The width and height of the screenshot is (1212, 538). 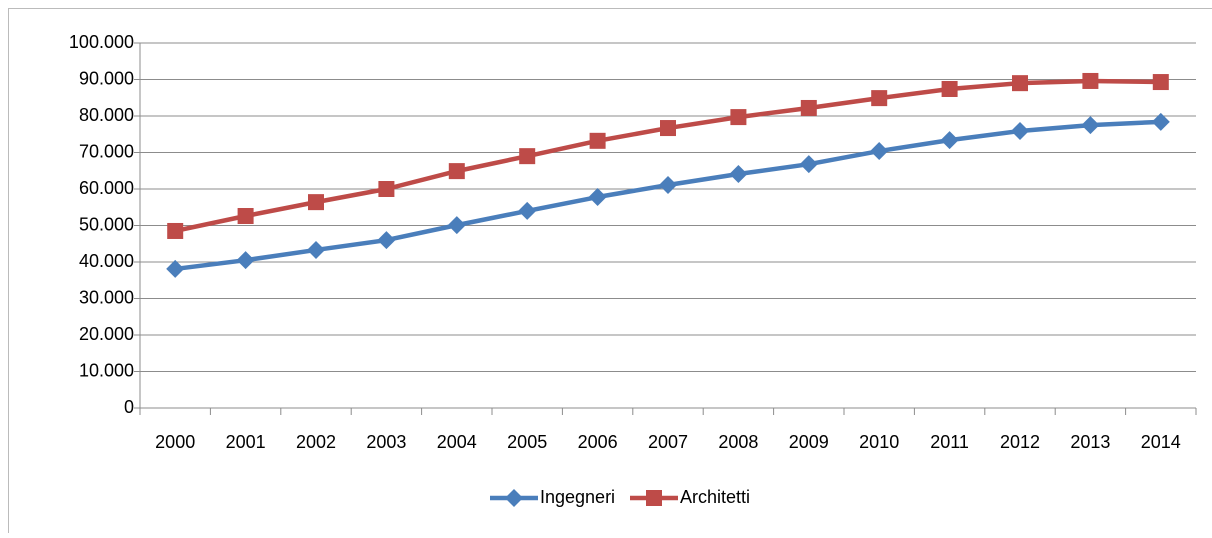 What do you see at coordinates (316, 442) in the screenshot?
I see `x-tick-label: 2002` at bounding box center [316, 442].